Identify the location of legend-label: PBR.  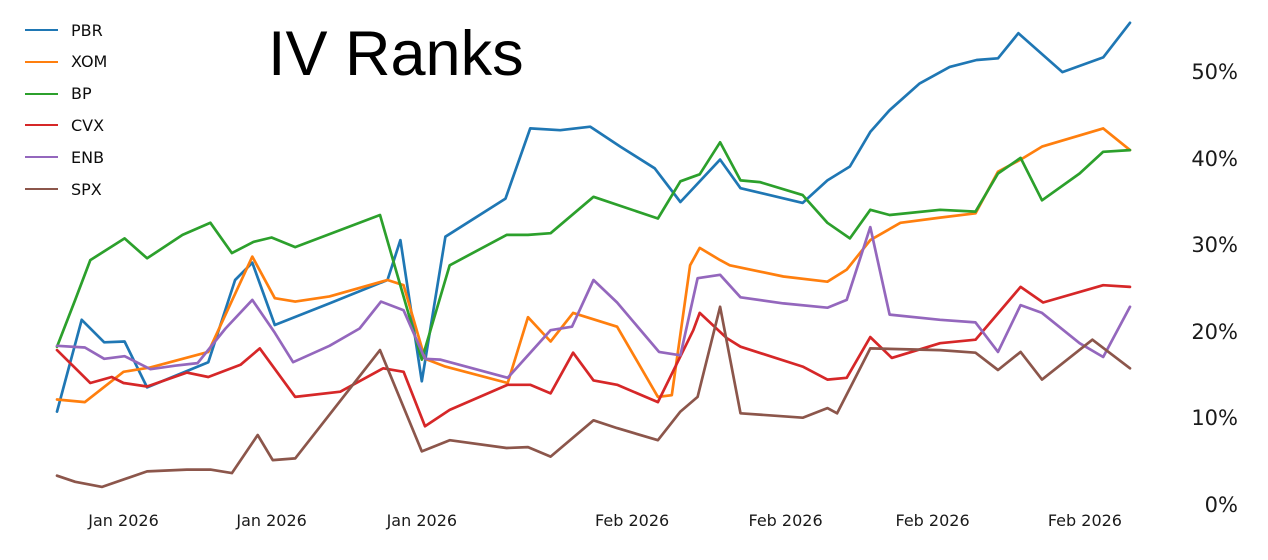
(87, 30).